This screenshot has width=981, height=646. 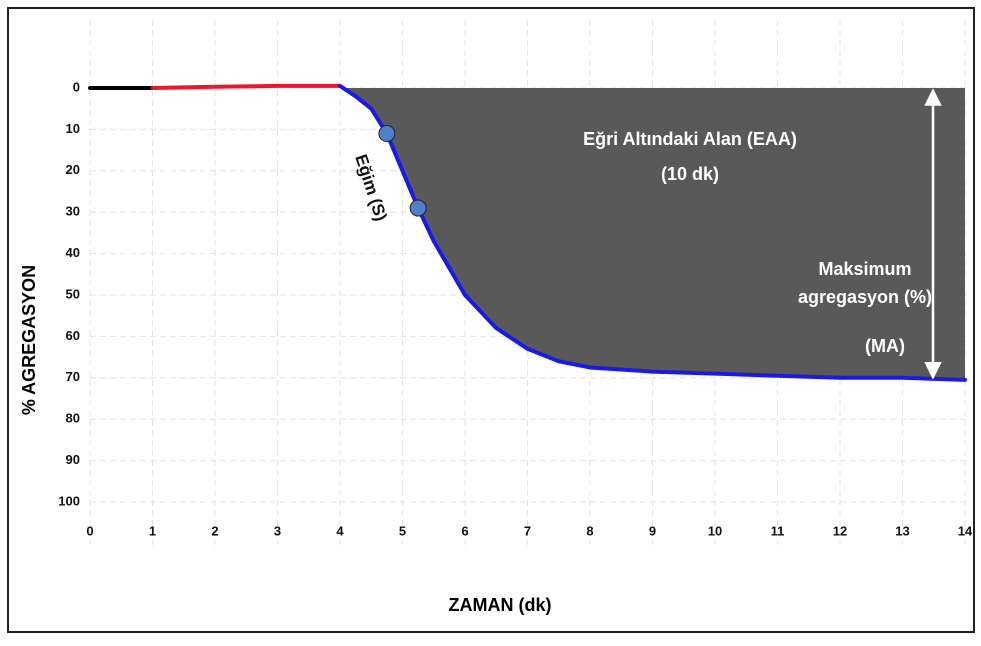 I want to click on annotation: Maksimum, so click(x=864, y=269).